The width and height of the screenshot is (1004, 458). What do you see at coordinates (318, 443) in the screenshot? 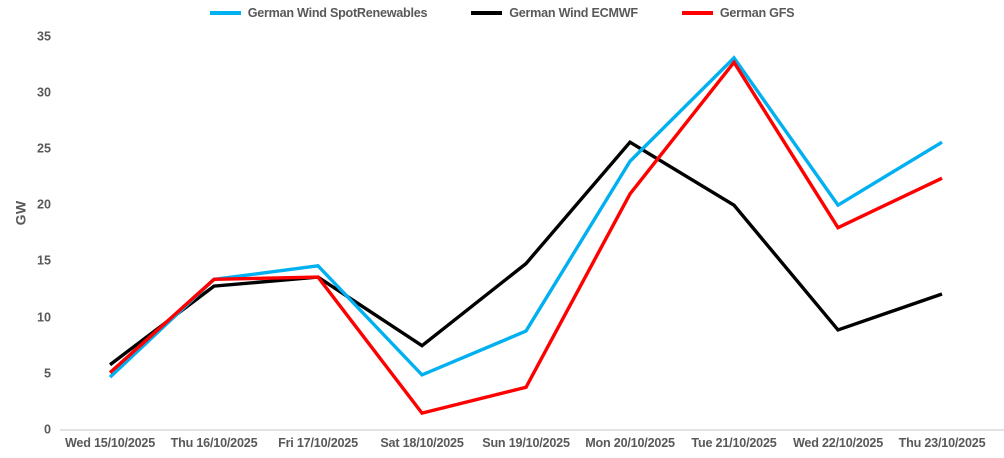
I see `x-axis-tick-label: Fri 17/10/2025` at bounding box center [318, 443].